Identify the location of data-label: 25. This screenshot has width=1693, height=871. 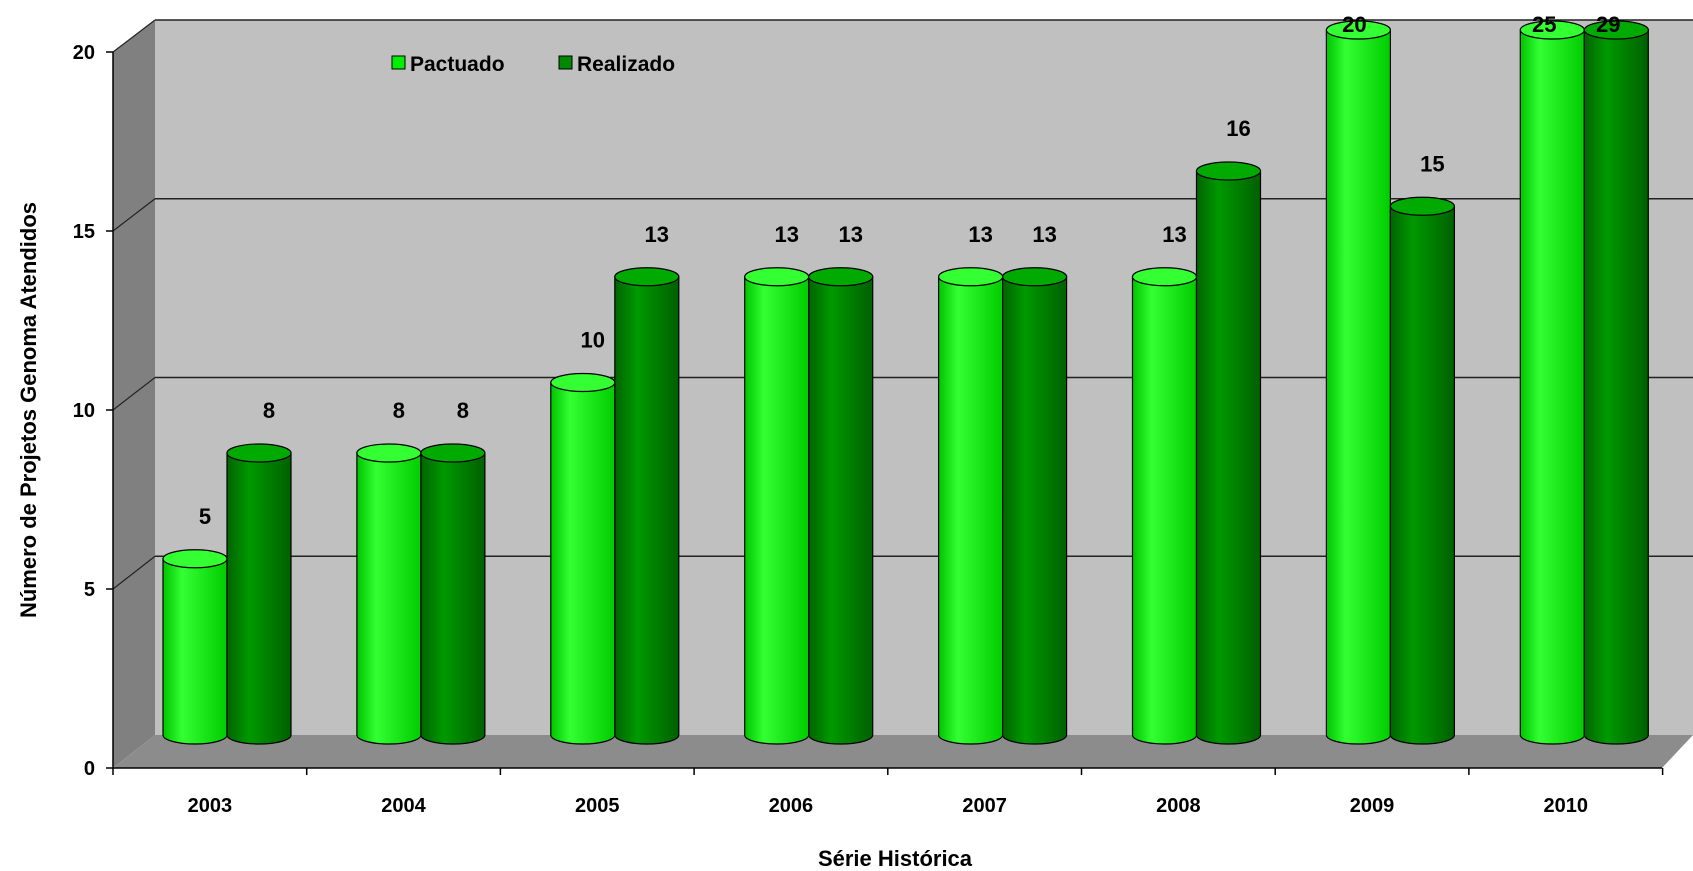
(1544, 24).